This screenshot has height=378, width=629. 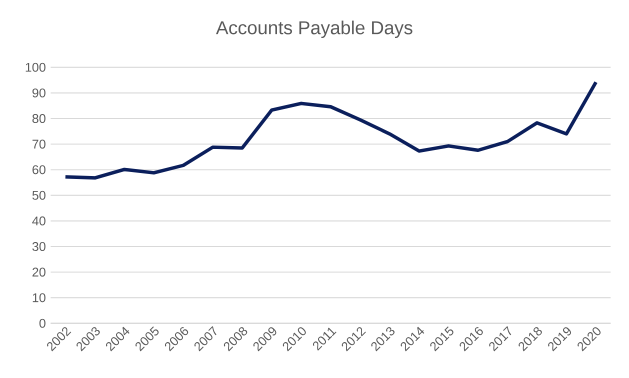 What do you see at coordinates (39, 221) in the screenshot?
I see `y-tick-label: 40` at bounding box center [39, 221].